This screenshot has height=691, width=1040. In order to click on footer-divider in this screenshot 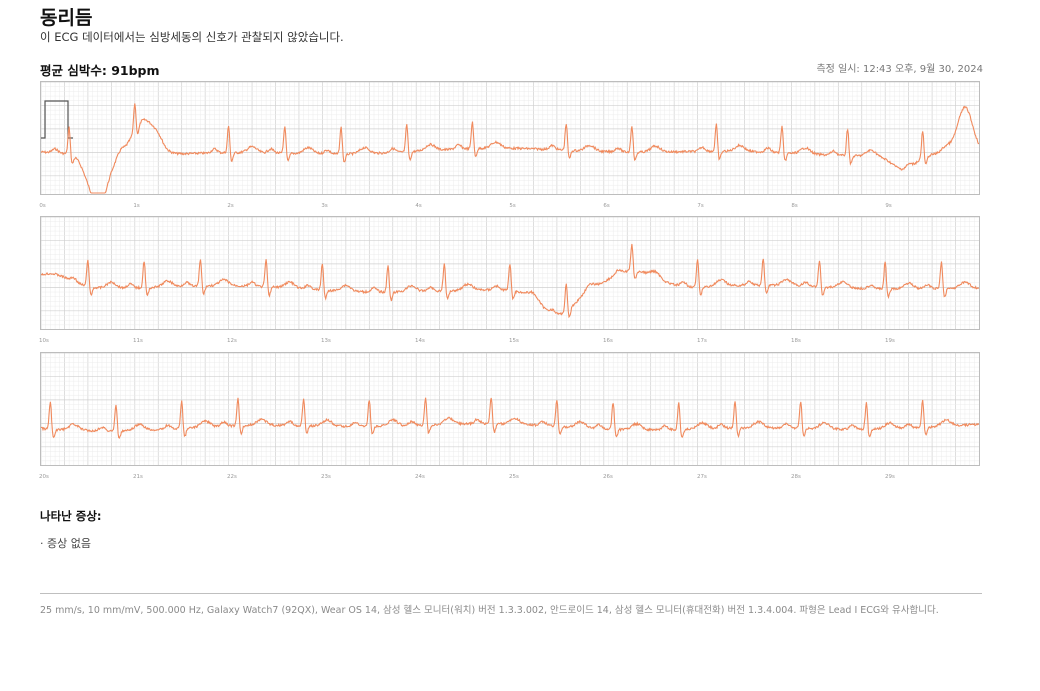, I will do `click(511, 593)`.